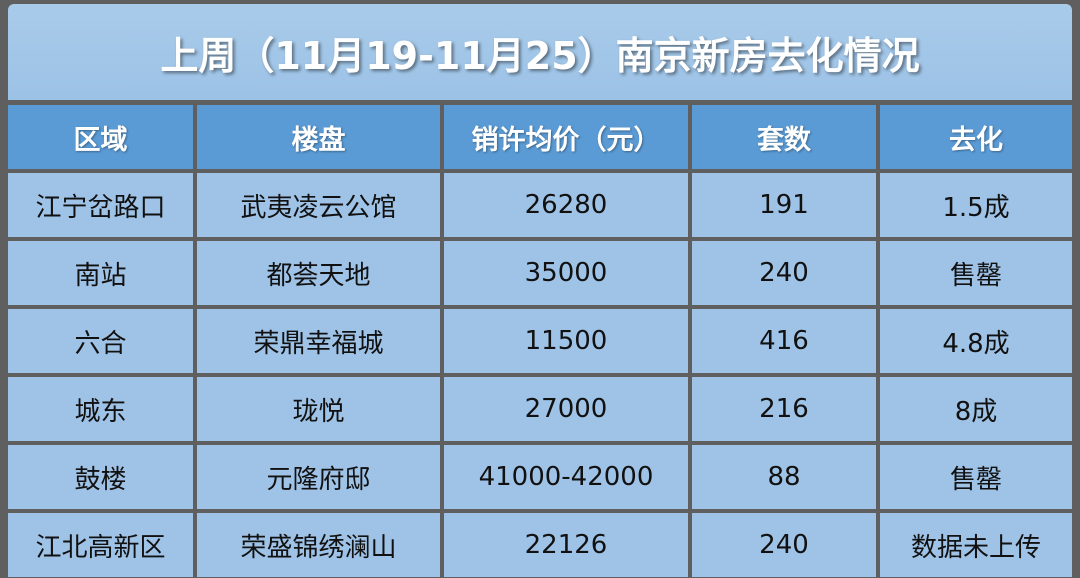  I want to click on table-cell: 35000, so click(566, 273).